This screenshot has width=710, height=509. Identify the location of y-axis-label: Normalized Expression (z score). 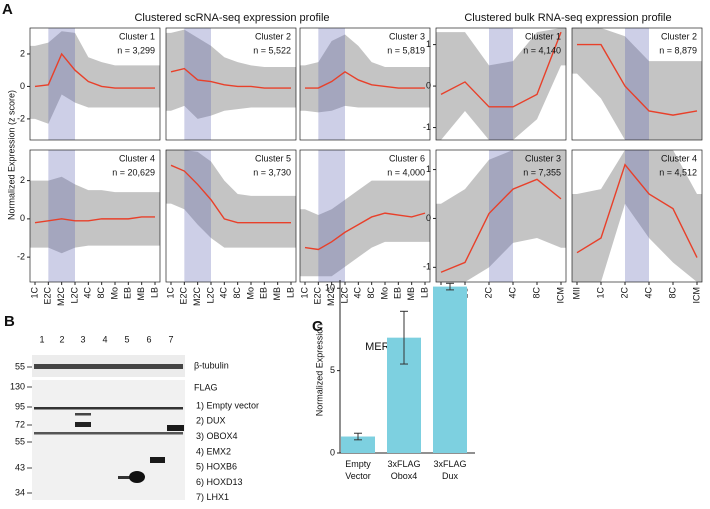
(11, 155).